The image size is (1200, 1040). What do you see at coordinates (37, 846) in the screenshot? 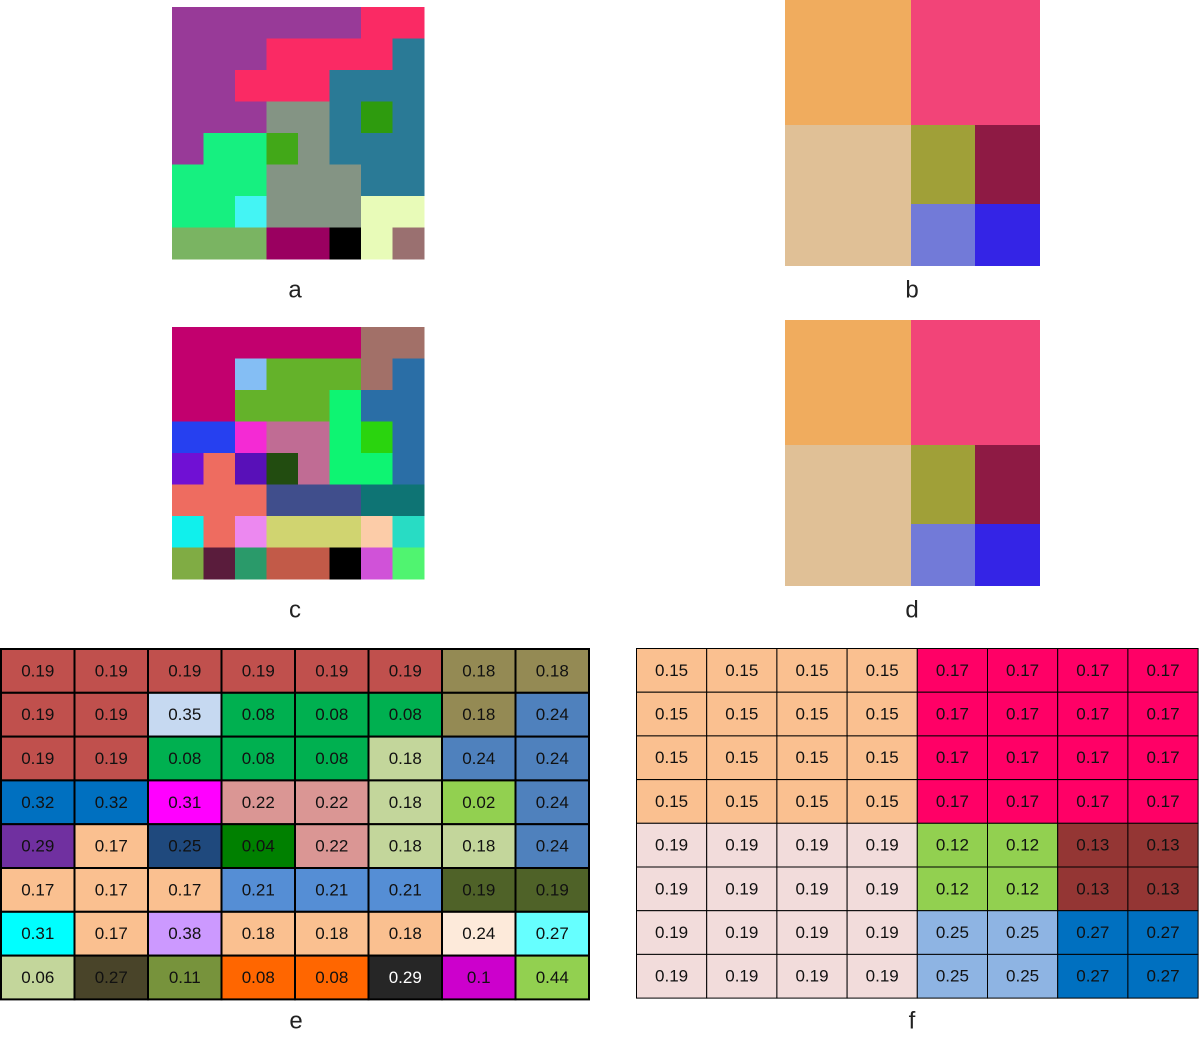
I see `cell-value: 0.29` at bounding box center [37, 846].